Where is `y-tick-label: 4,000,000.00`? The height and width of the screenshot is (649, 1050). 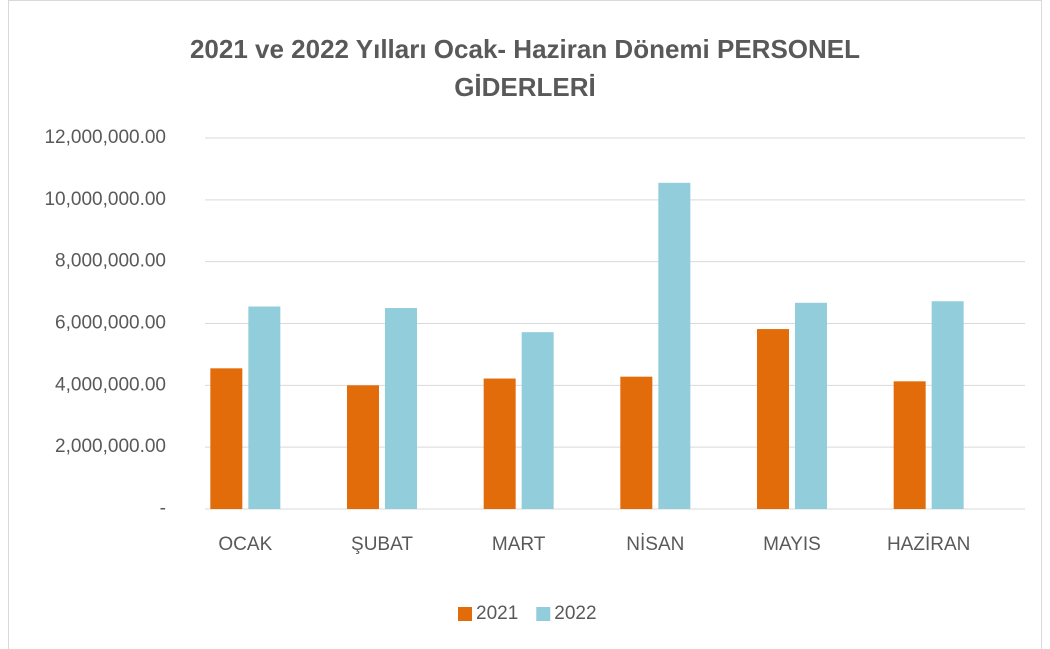
y-tick-label: 4,000,000.00 is located at coordinates (110, 384).